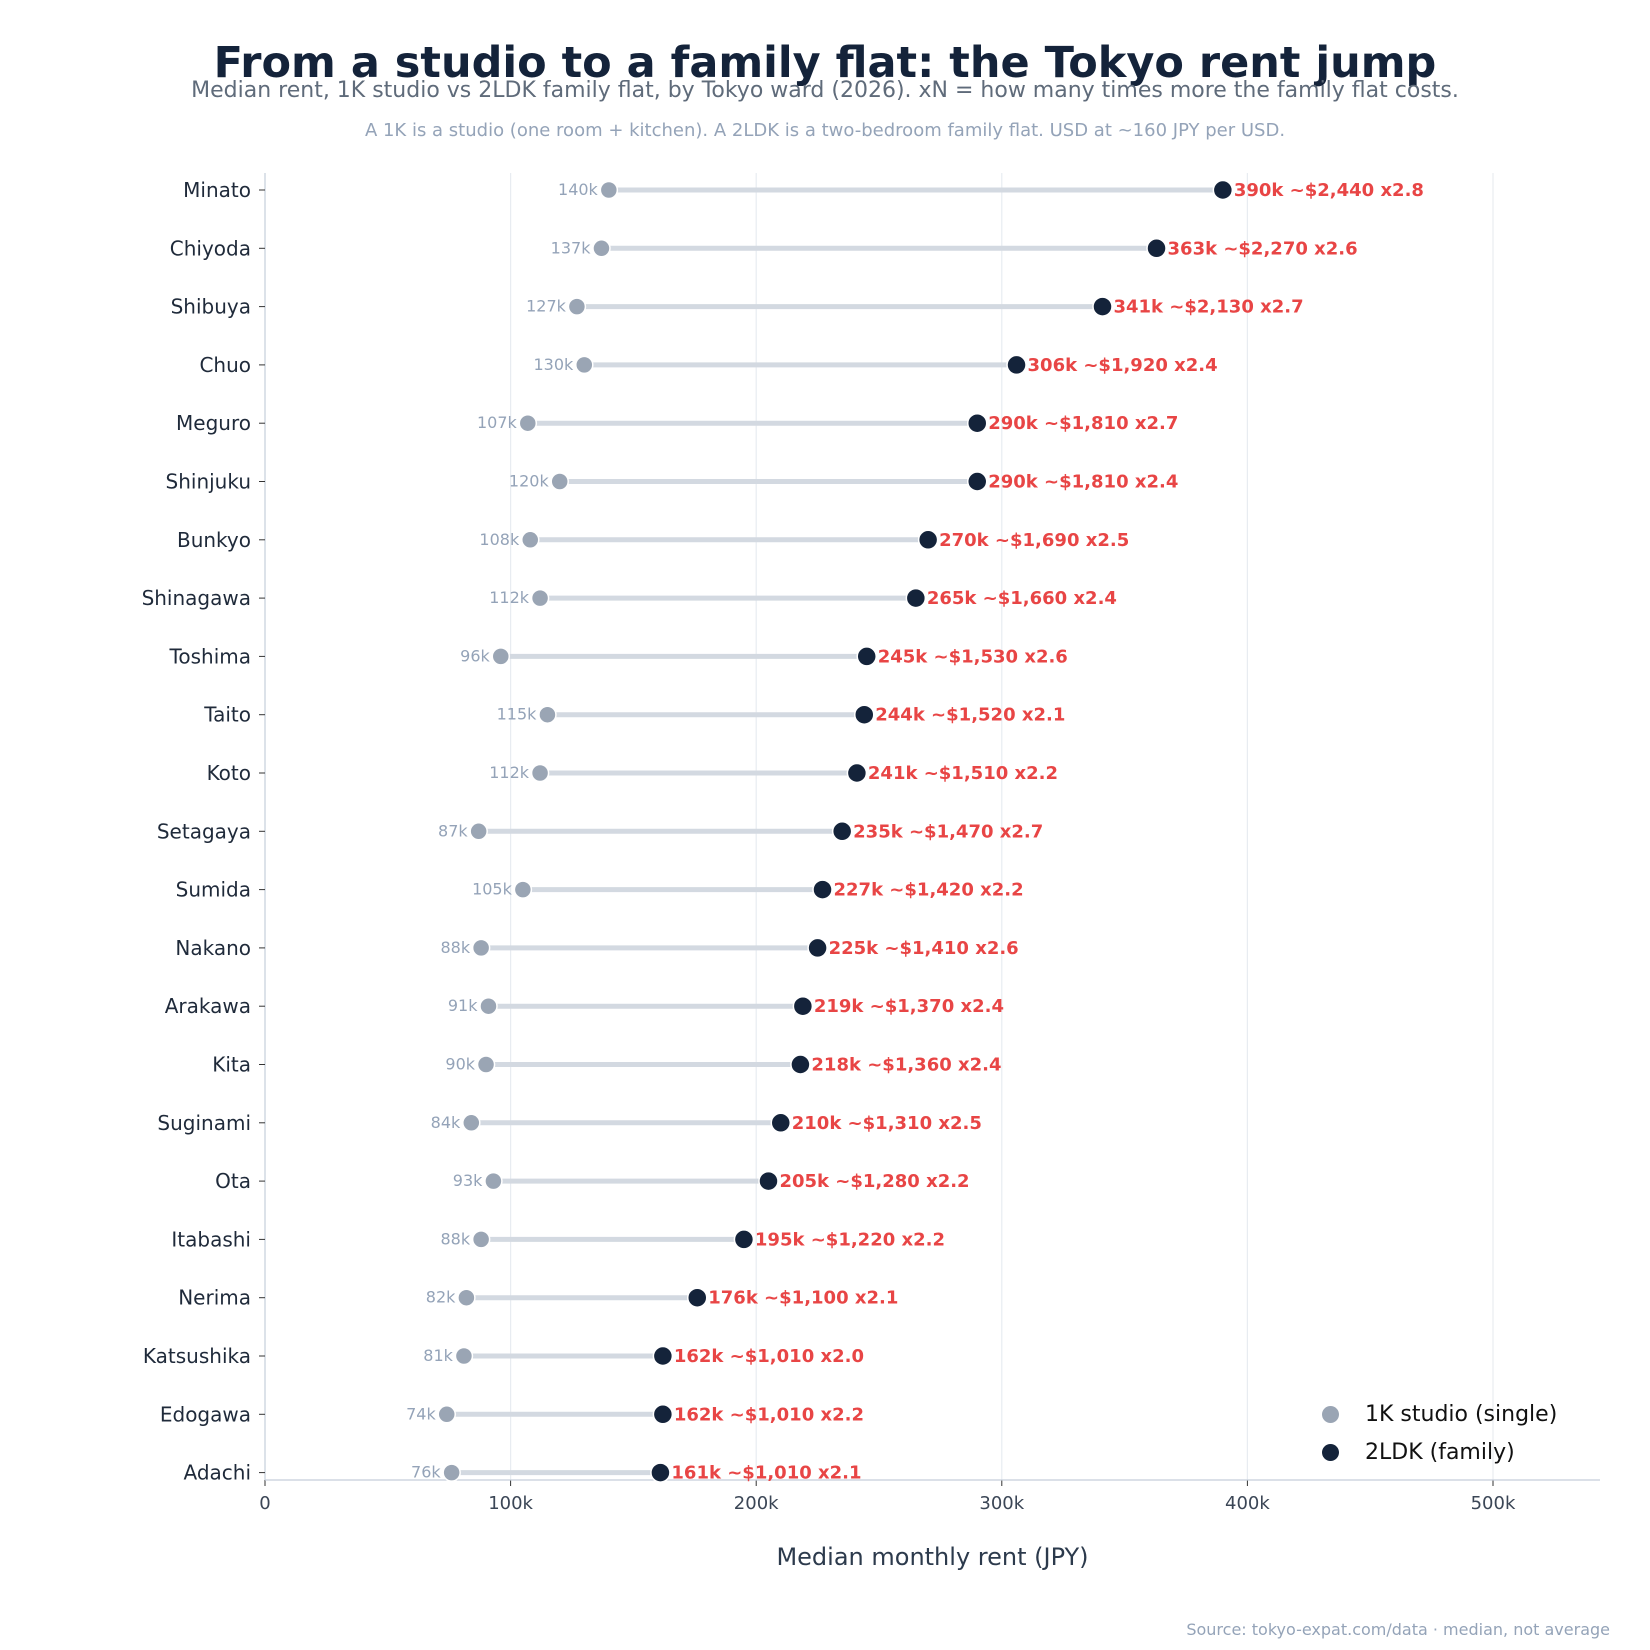  Describe the element at coordinates (214, 1298) in the screenshot. I see `y-tick-label: Nerima` at that location.